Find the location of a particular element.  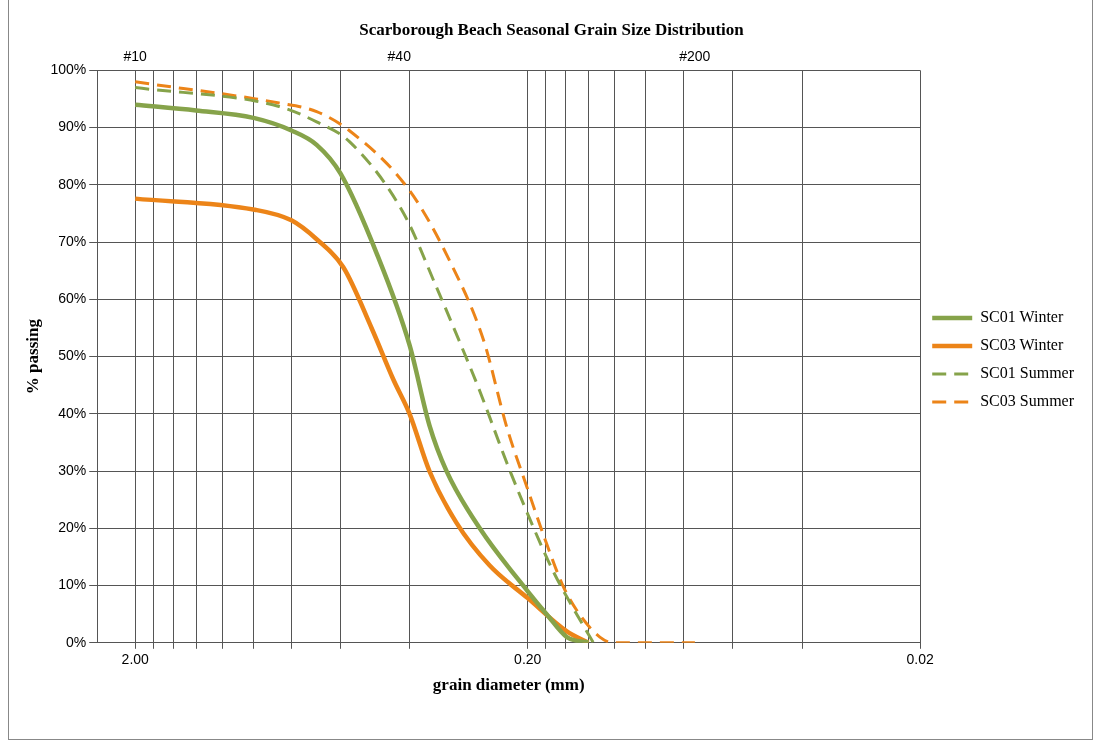

x-tick-label: 2.00 is located at coordinates (135, 659).